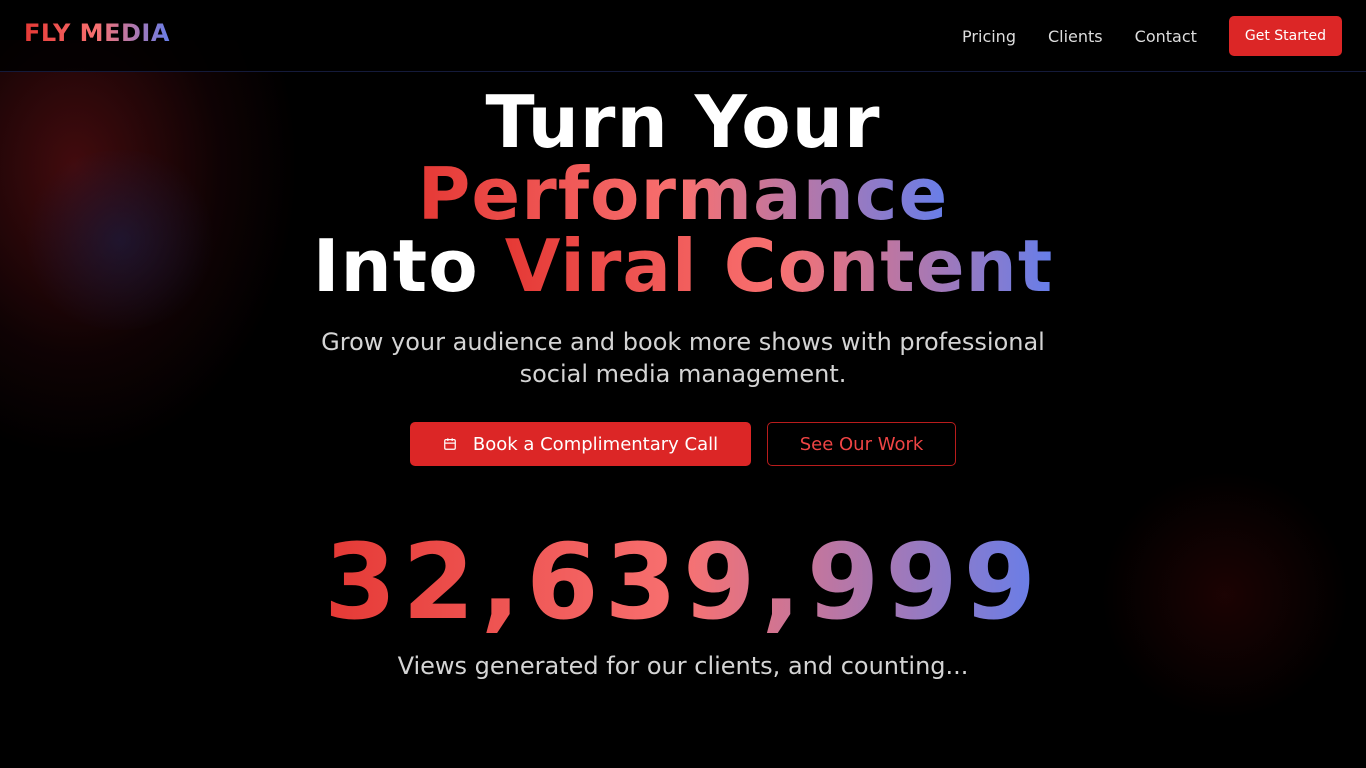 The image size is (1366, 768). Describe the element at coordinates (683, 122) in the screenshot. I see `hero-title-line1: Turn Your` at that location.